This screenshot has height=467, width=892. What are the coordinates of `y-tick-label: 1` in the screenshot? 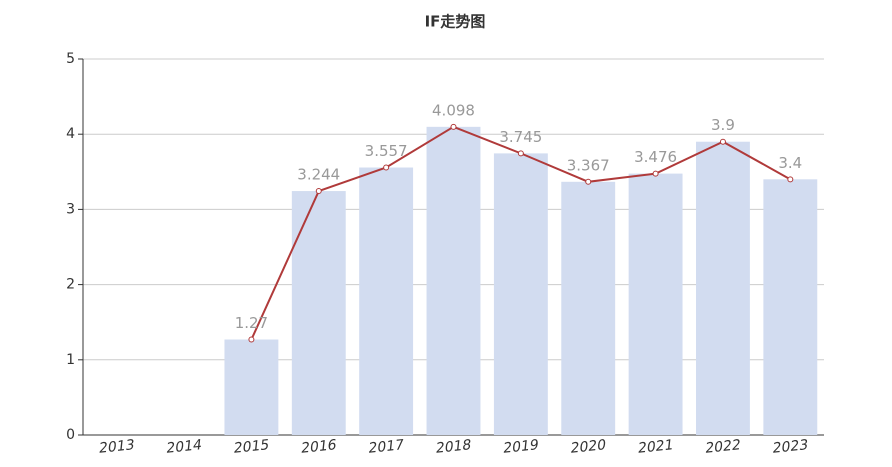 It's located at (70, 360).